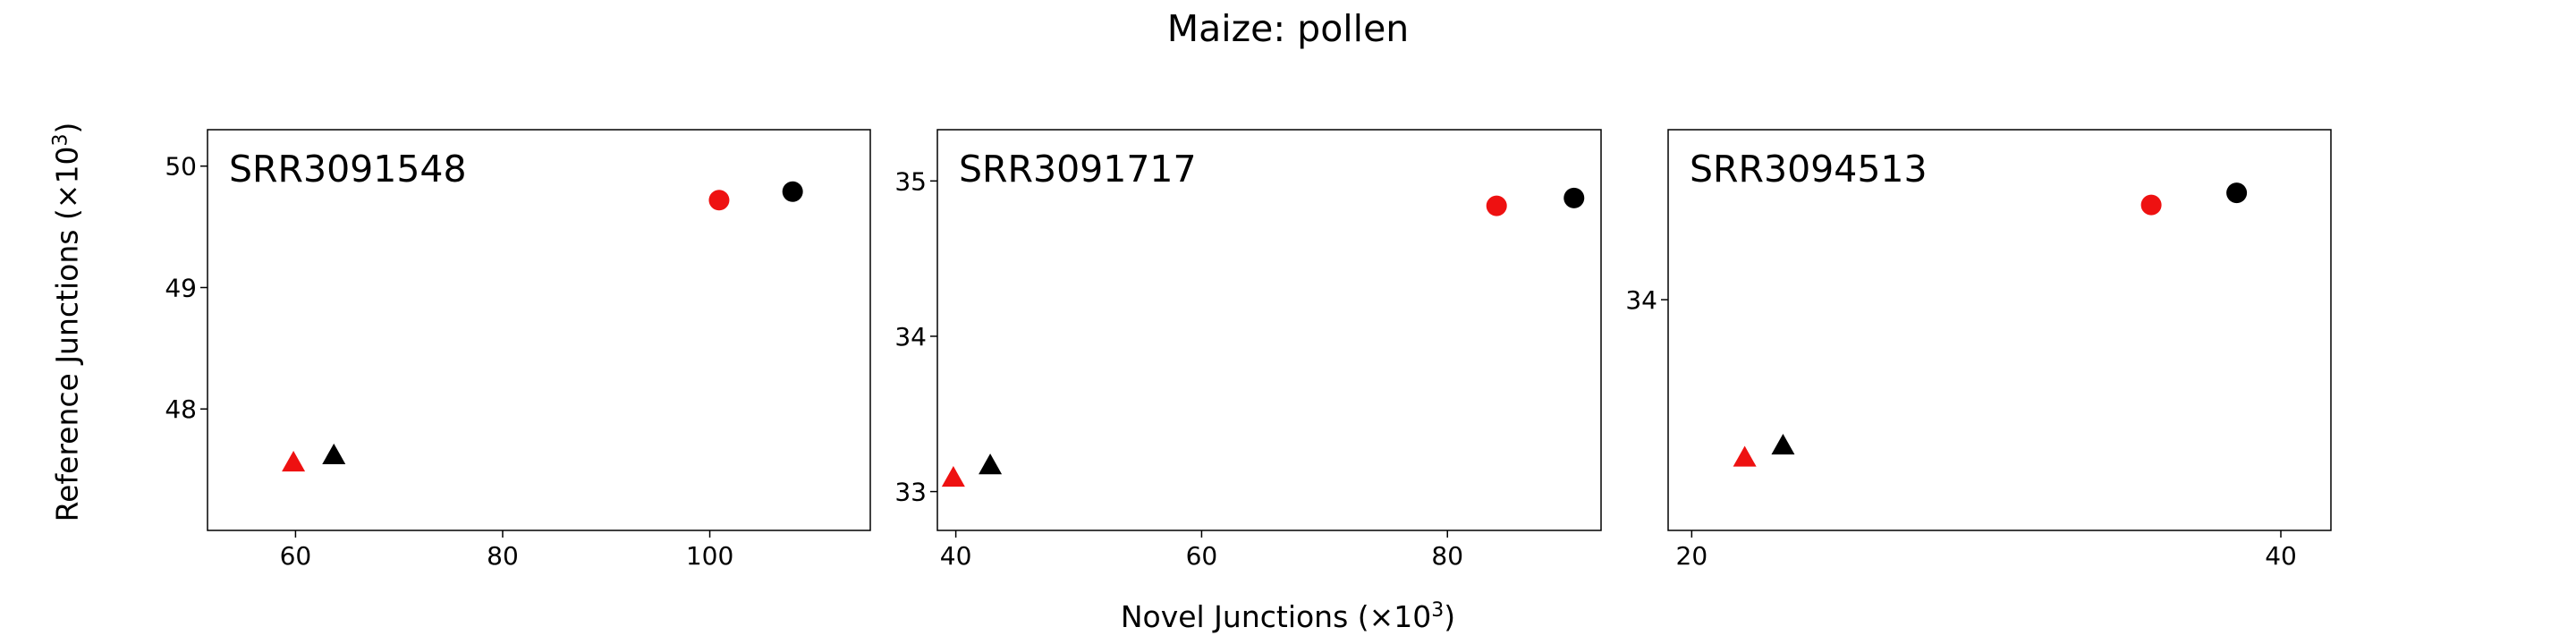 This screenshot has height=644, width=2576. What do you see at coordinates (709, 556) in the screenshot?
I see `x-tick-label: 100` at bounding box center [709, 556].